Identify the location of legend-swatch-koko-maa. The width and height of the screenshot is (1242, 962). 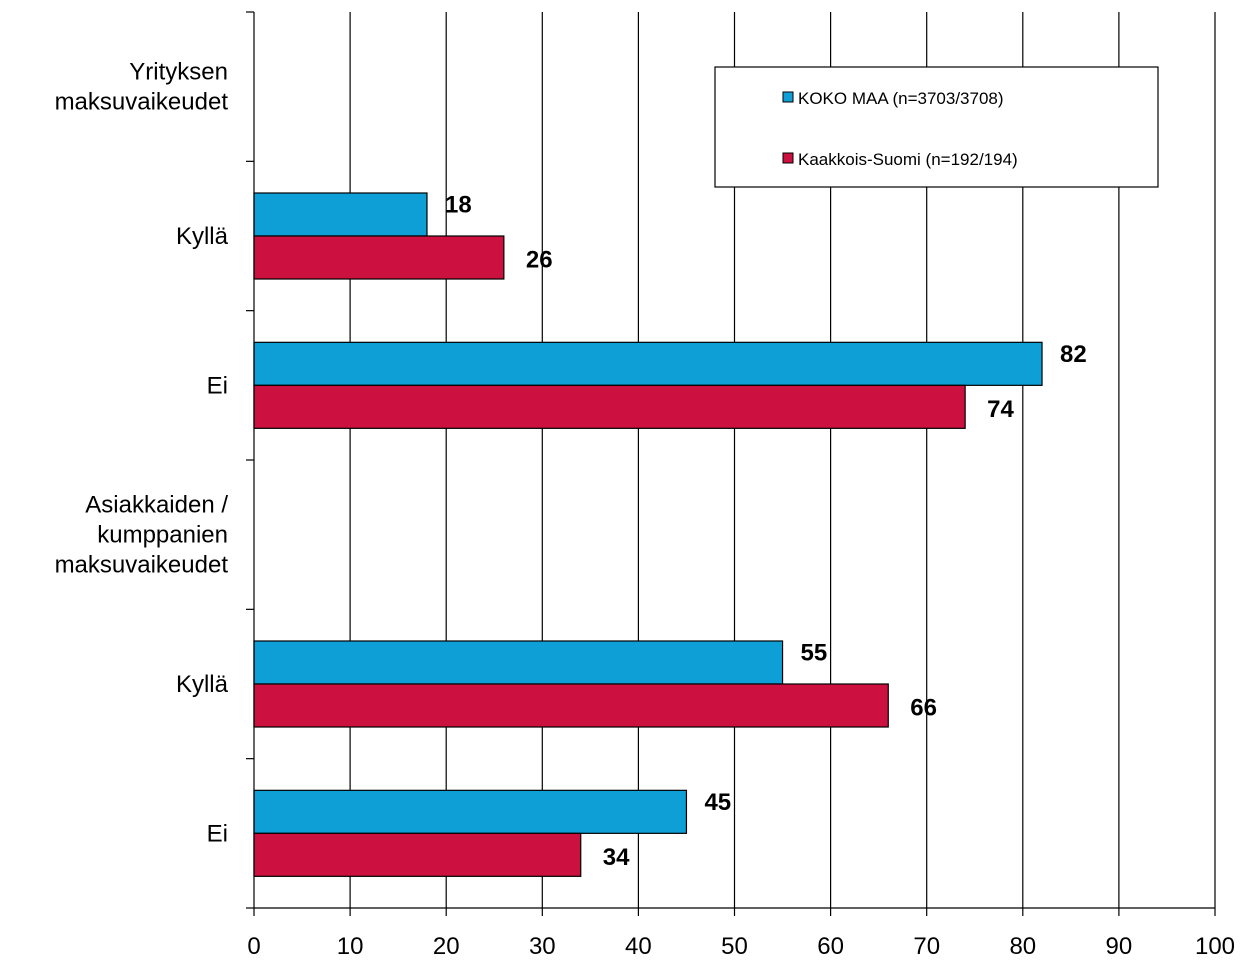
(788, 97).